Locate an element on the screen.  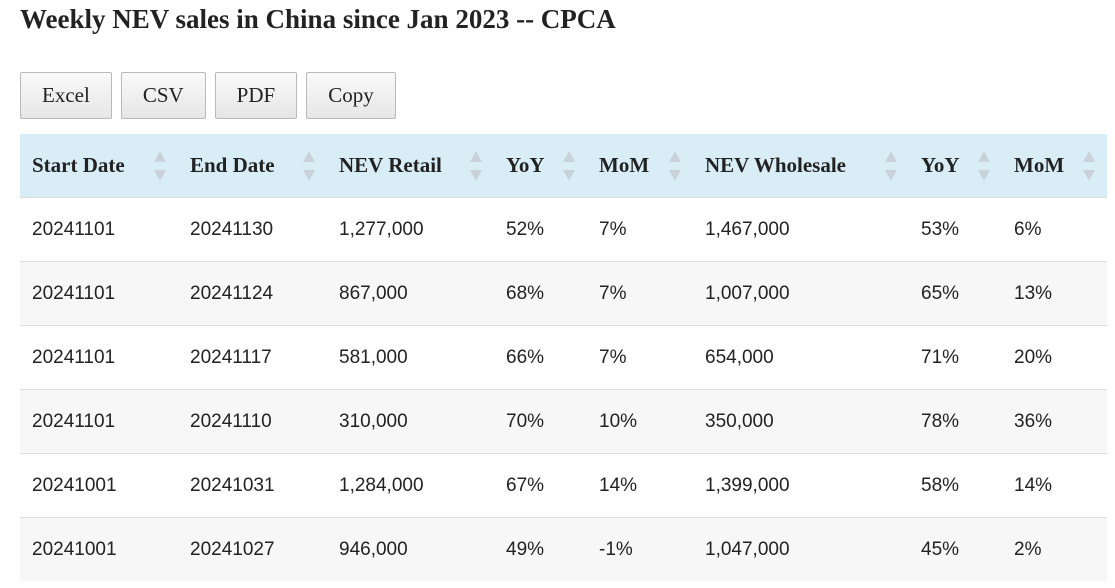
table-cell: 68% is located at coordinates (540, 293).